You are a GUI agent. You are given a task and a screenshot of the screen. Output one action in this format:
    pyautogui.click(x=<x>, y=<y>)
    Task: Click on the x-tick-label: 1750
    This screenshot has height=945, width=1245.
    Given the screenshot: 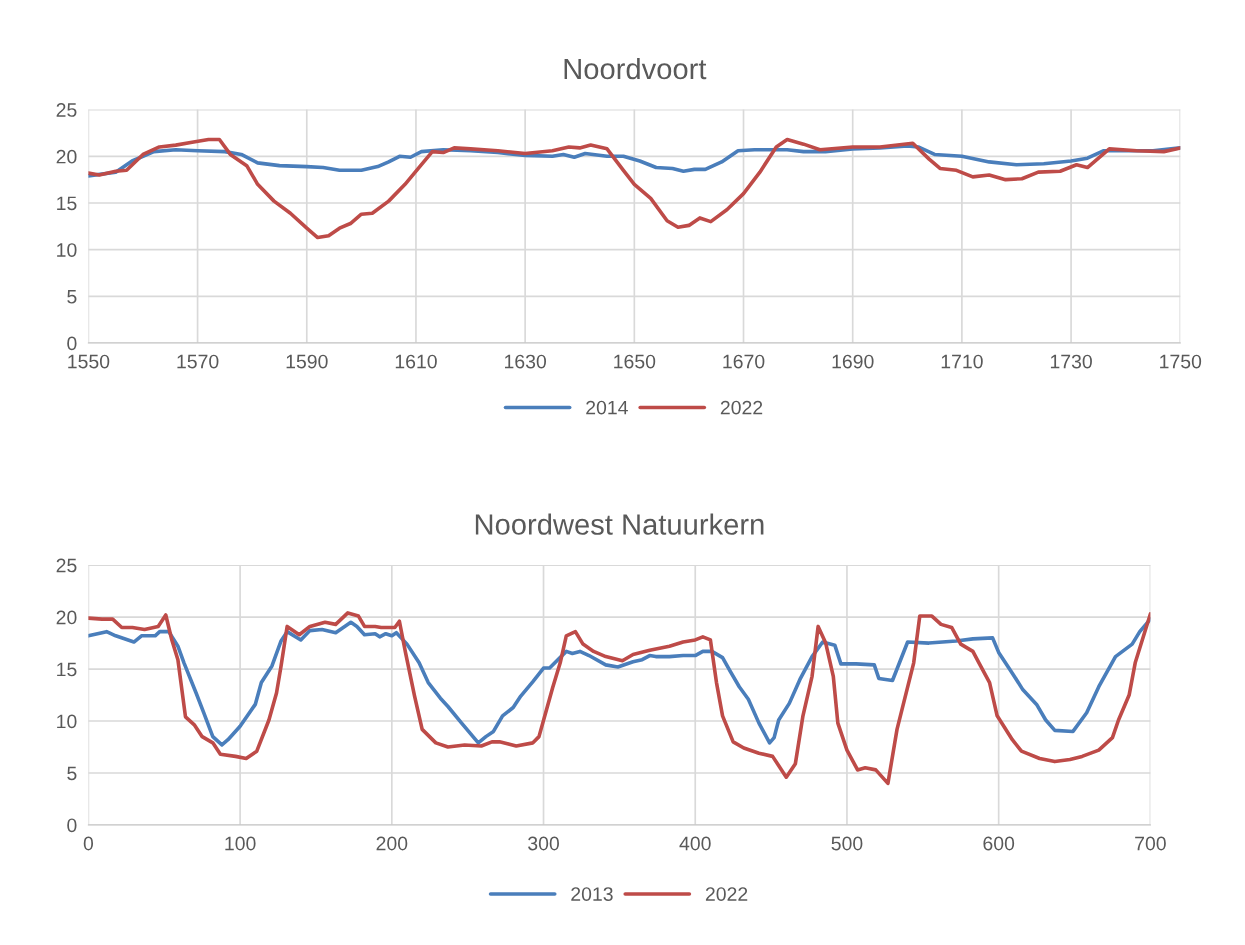 What is the action you would take?
    pyautogui.click(x=1181, y=361)
    